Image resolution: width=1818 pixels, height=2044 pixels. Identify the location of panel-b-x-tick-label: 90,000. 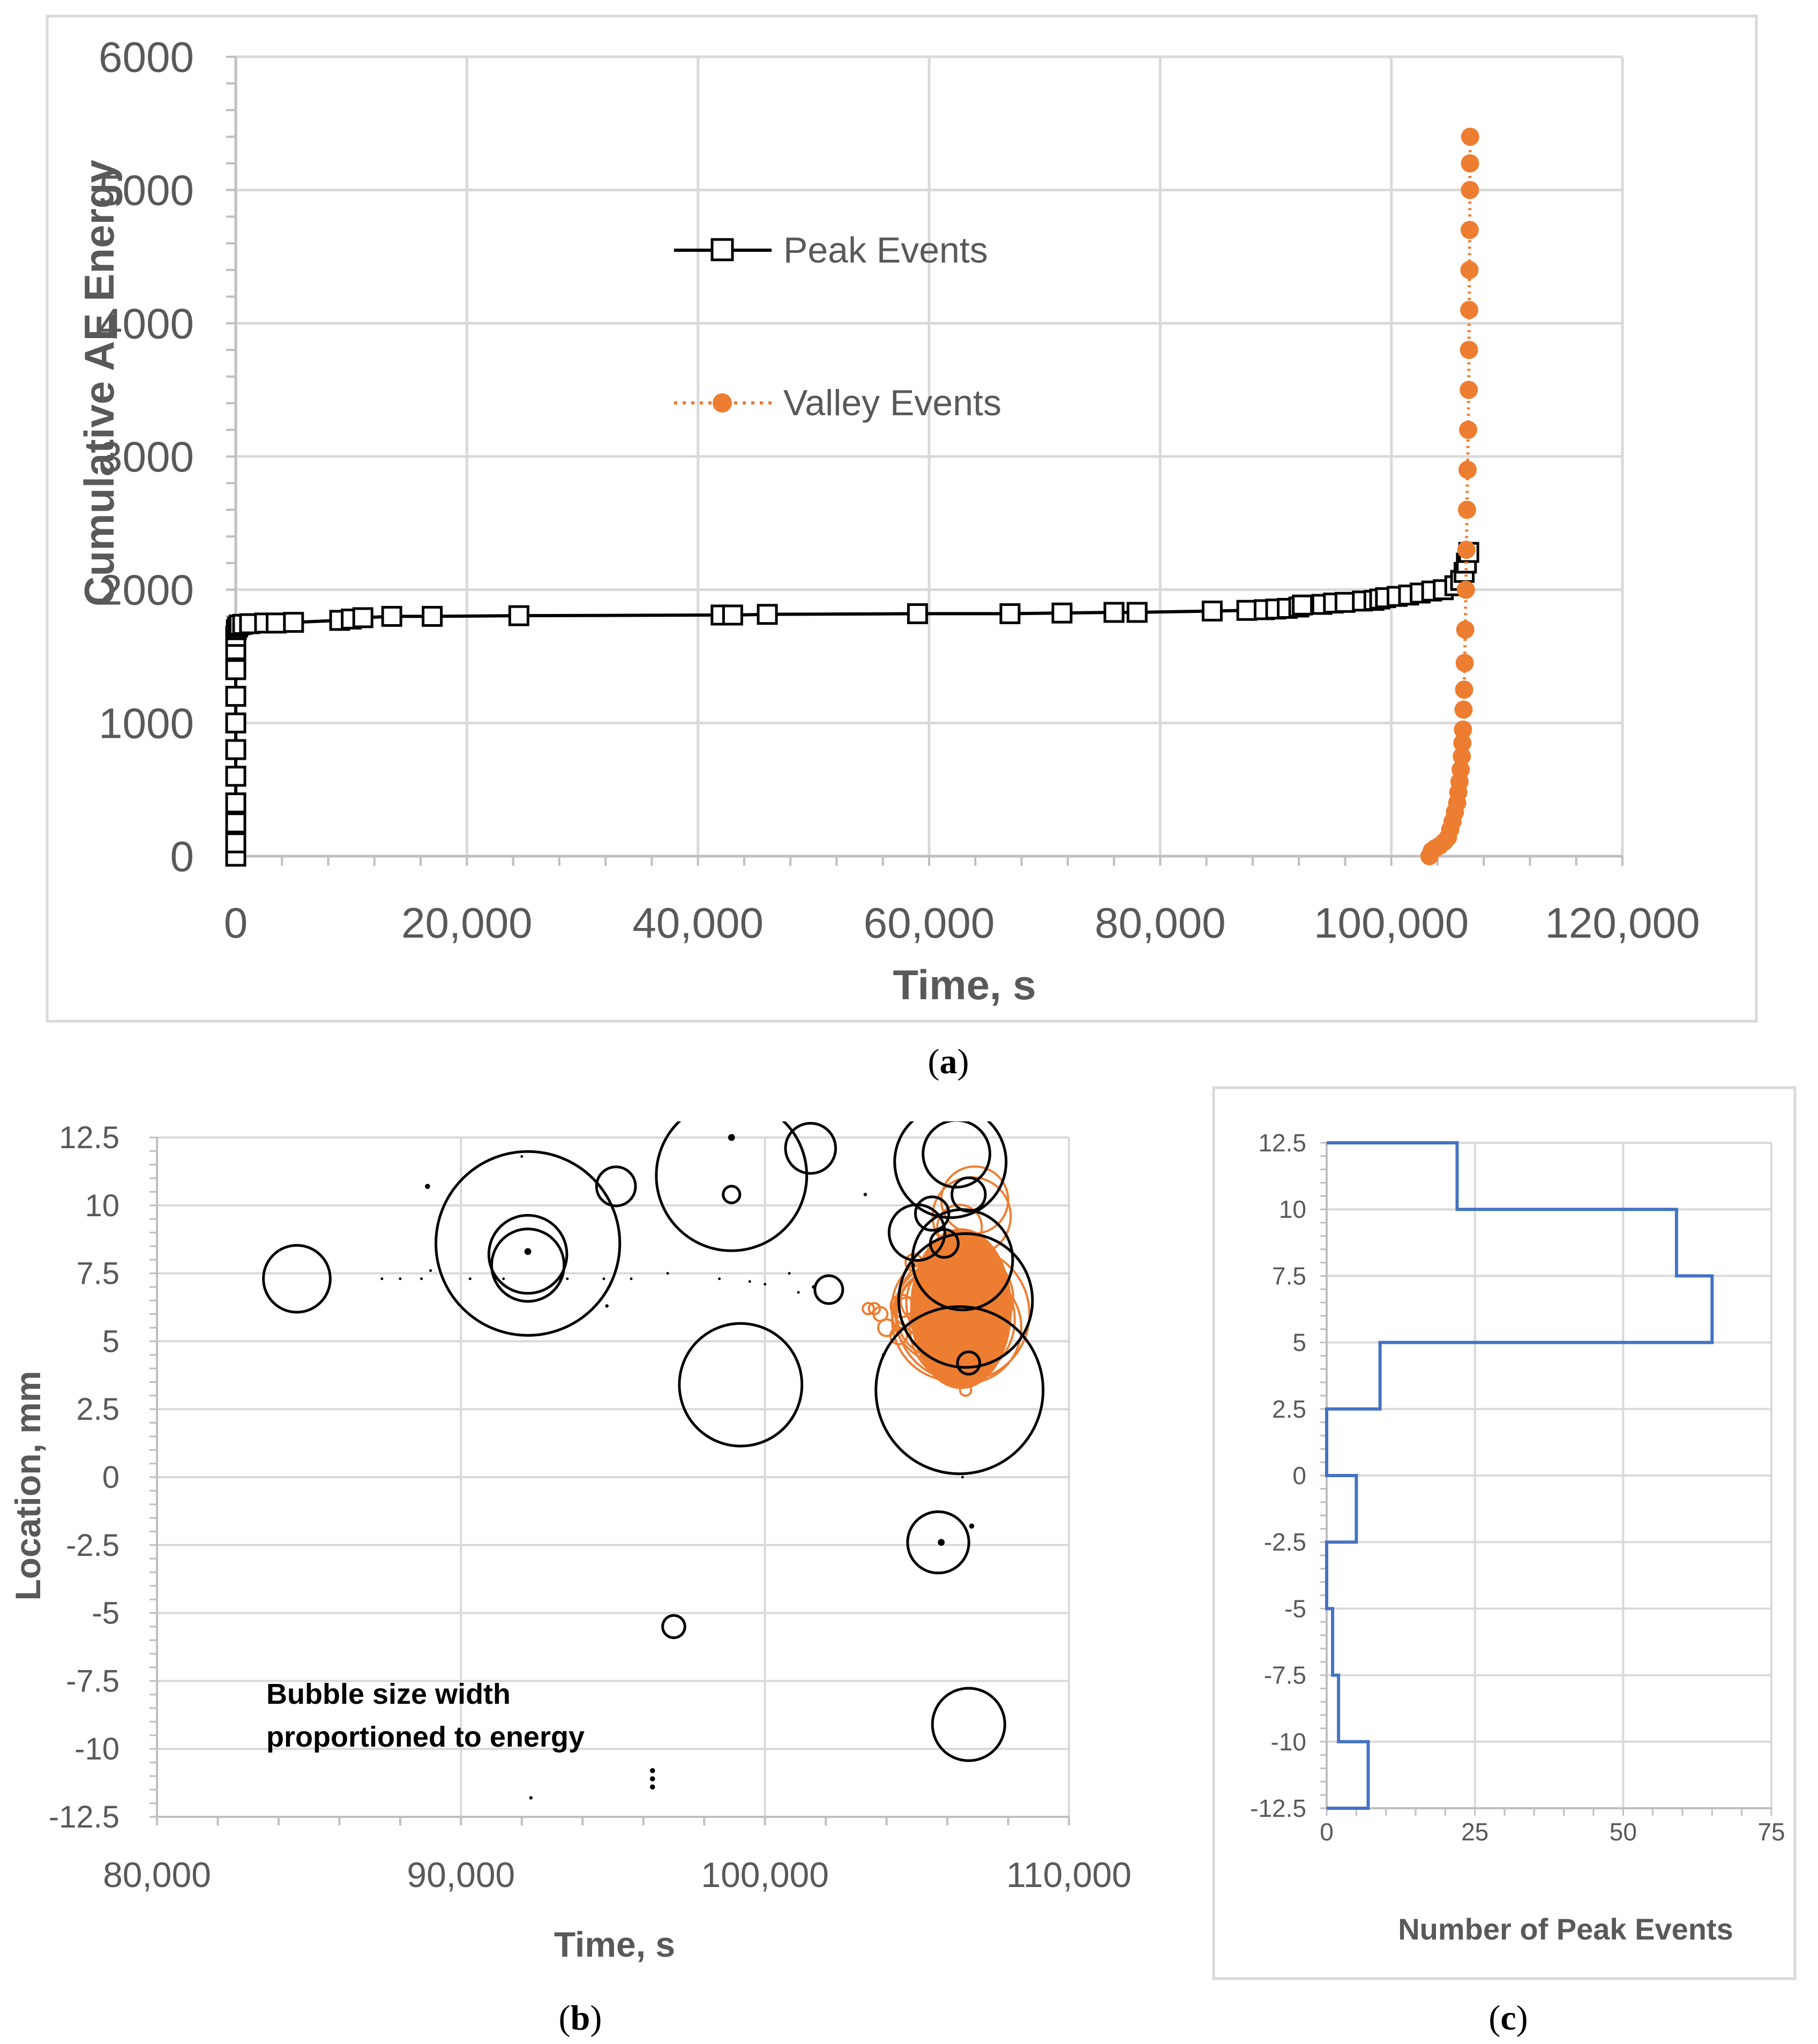
(461, 1875).